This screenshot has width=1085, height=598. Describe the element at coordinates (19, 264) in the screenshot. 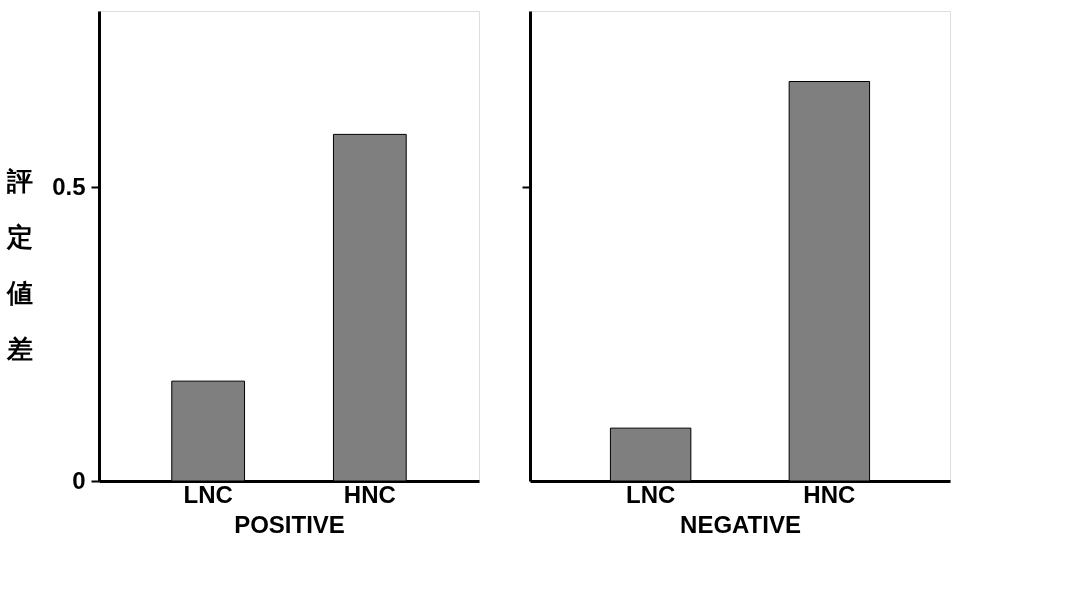

I see `y-axis-title: 評定値差` at that location.